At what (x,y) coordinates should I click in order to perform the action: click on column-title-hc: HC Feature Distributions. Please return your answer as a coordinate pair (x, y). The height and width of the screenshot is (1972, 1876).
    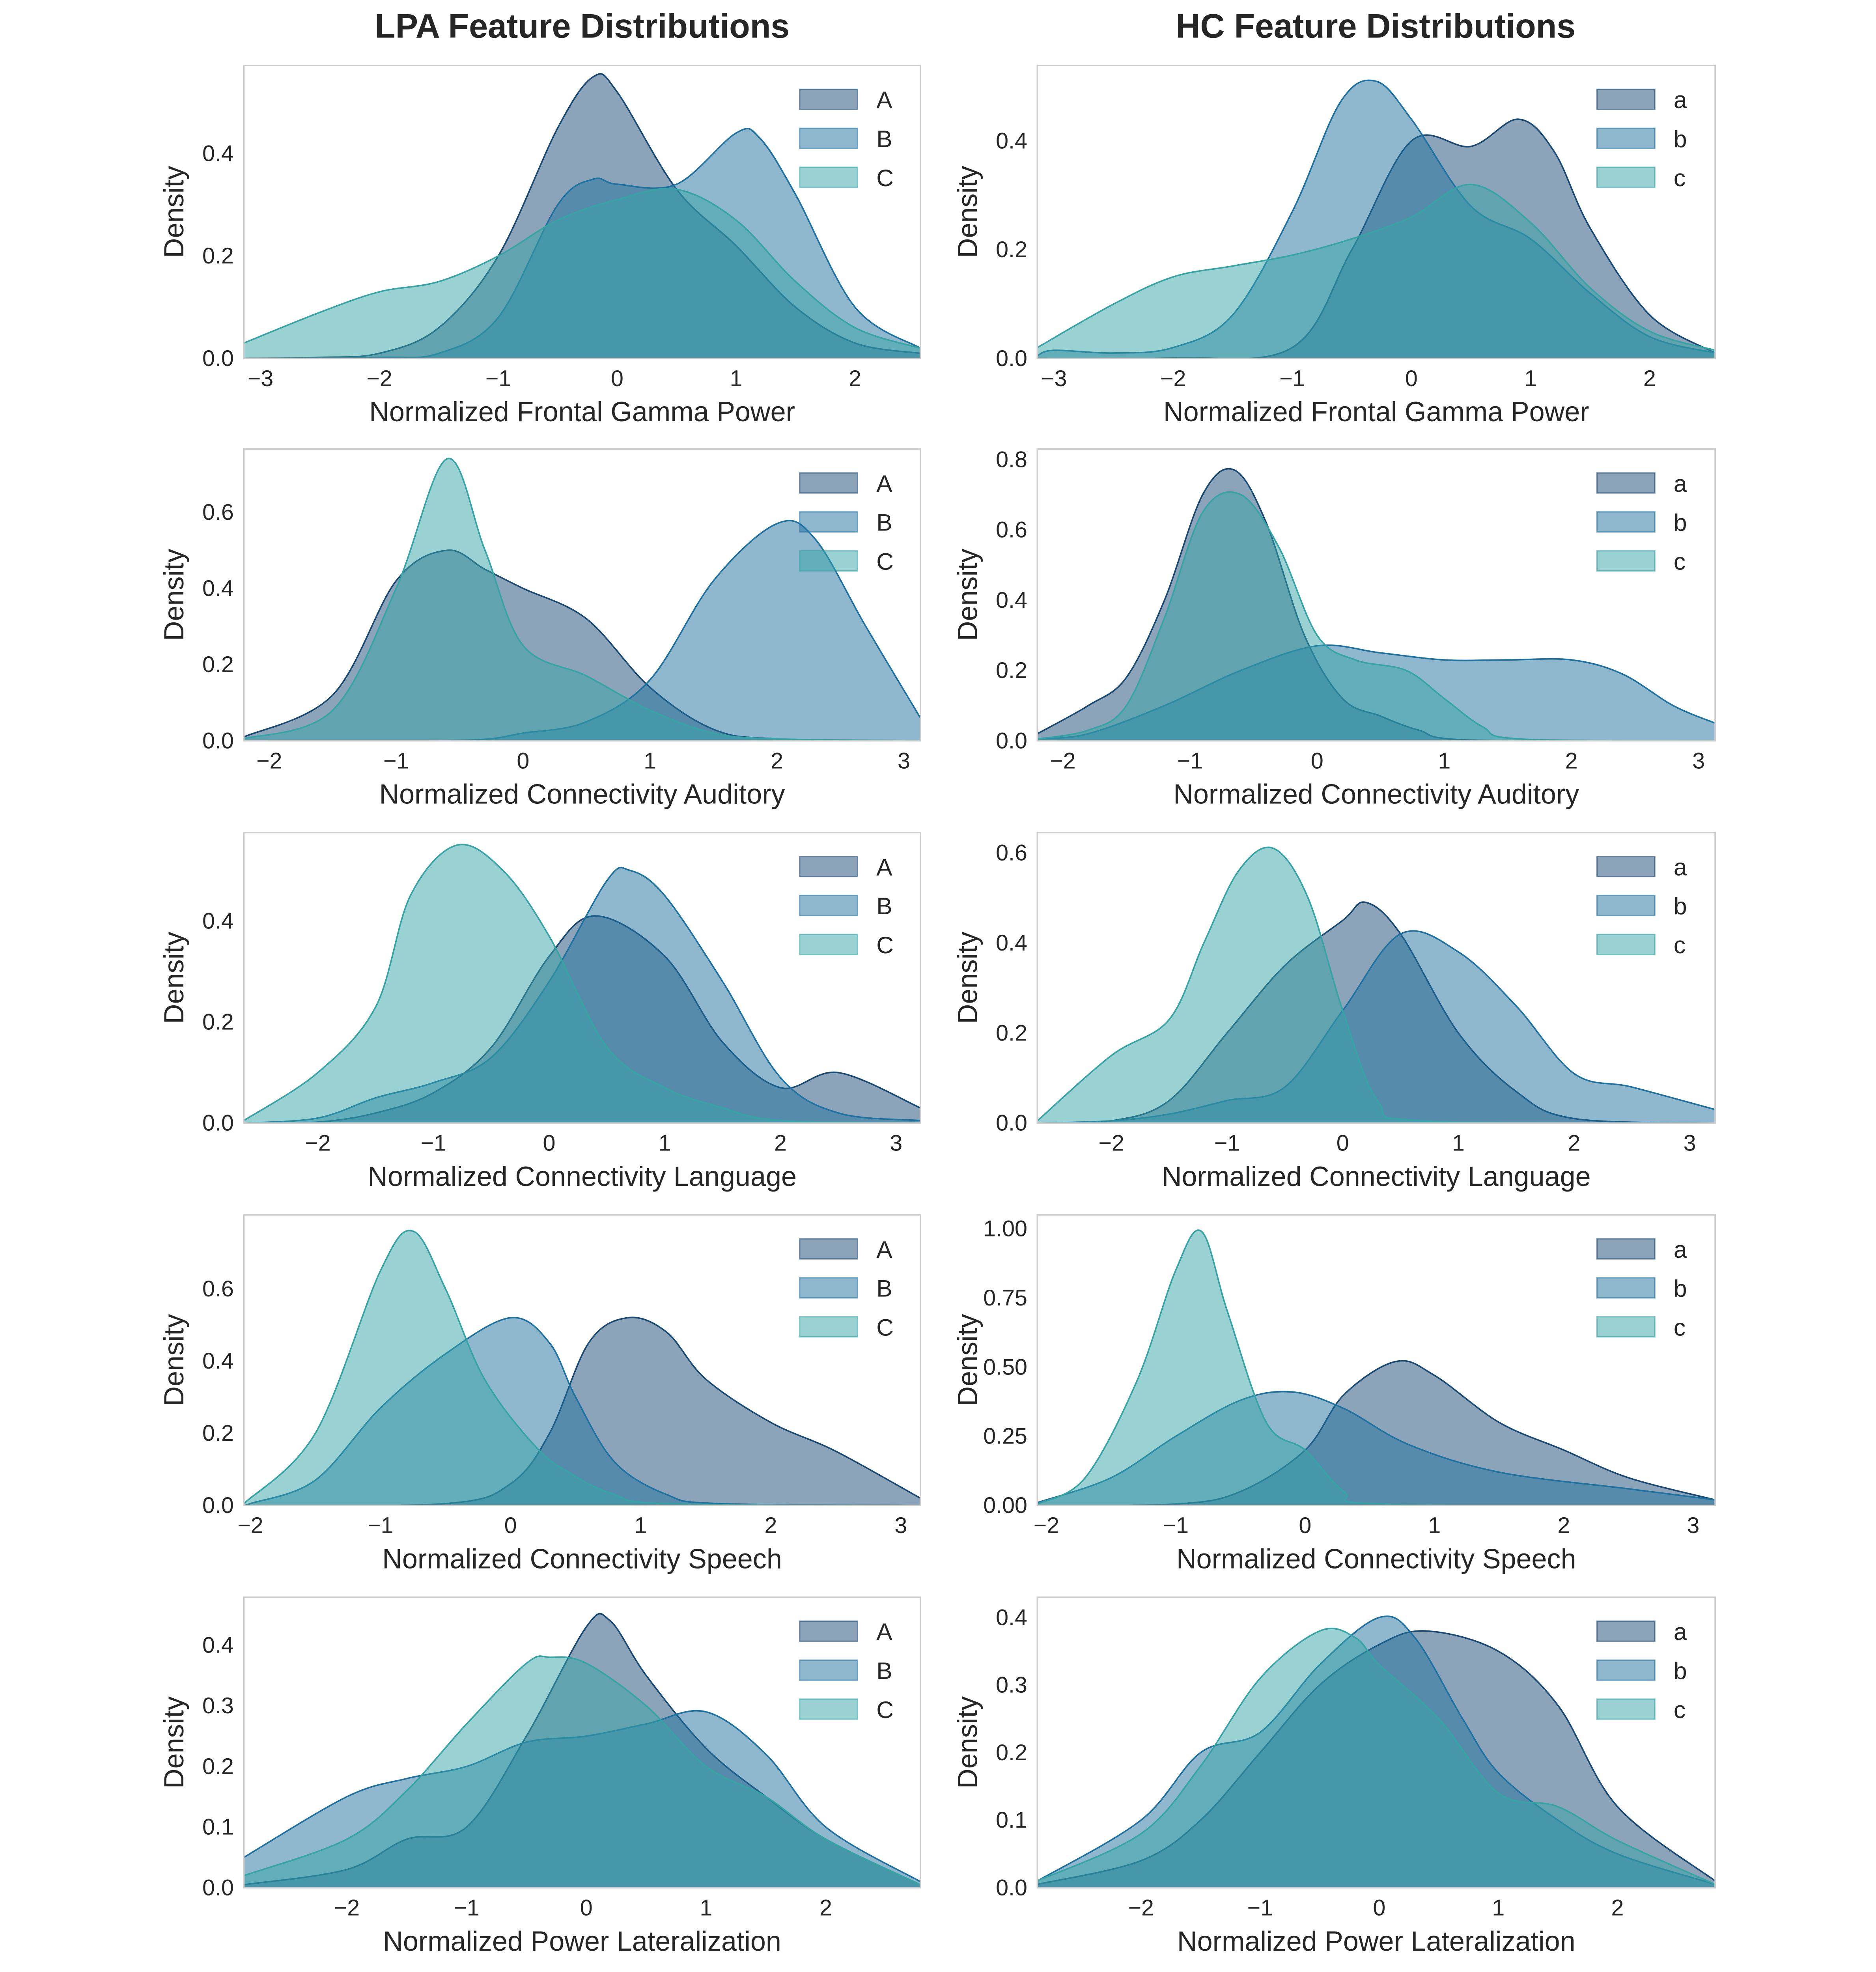
    Looking at the image, I should click on (1375, 26).